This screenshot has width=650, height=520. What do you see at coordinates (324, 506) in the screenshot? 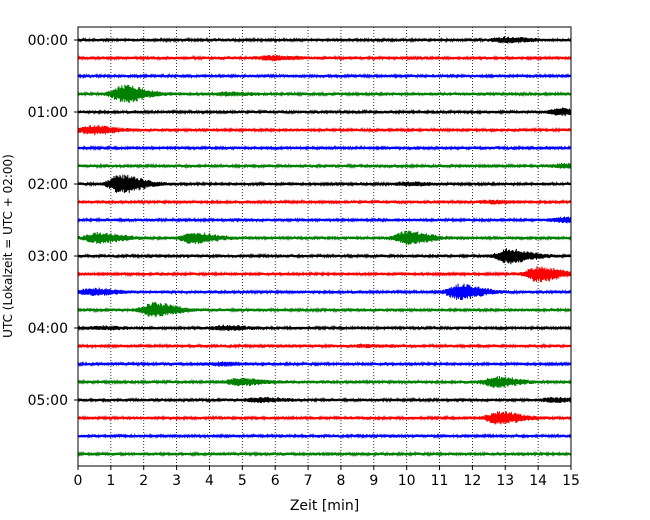
I see `x-axis-label: Zeit [min]` at bounding box center [324, 506].